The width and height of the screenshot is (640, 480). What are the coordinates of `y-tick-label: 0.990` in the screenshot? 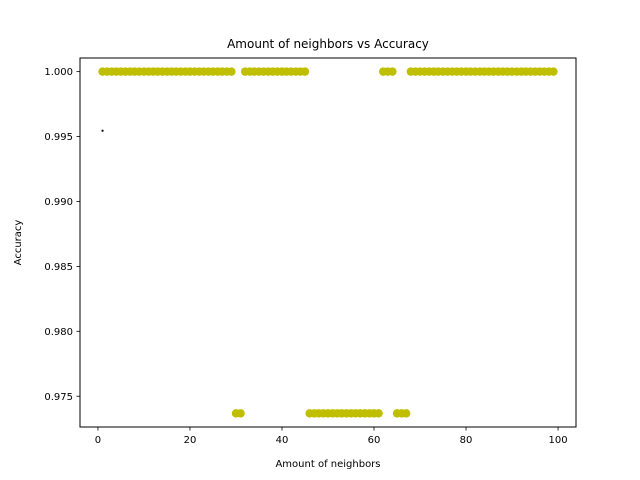 It's located at (58, 202).